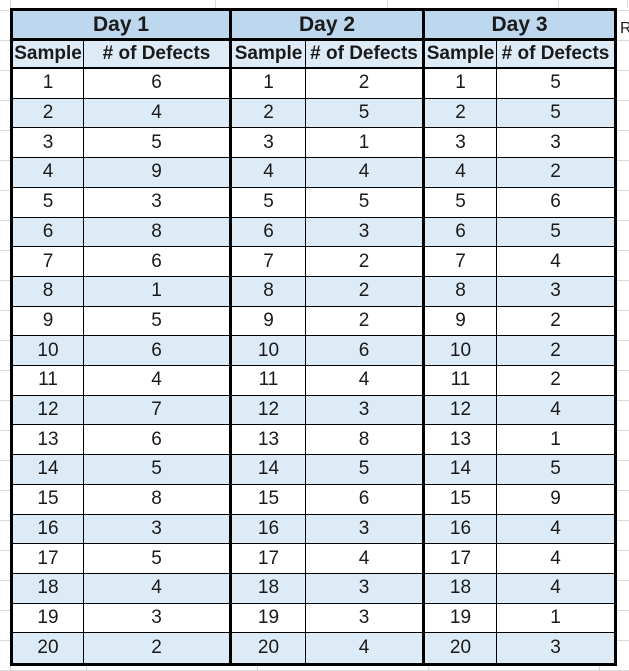 Image resolution: width=629 pixels, height=671 pixels. I want to click on adjacent-cell-text: R, so click(624, 28).